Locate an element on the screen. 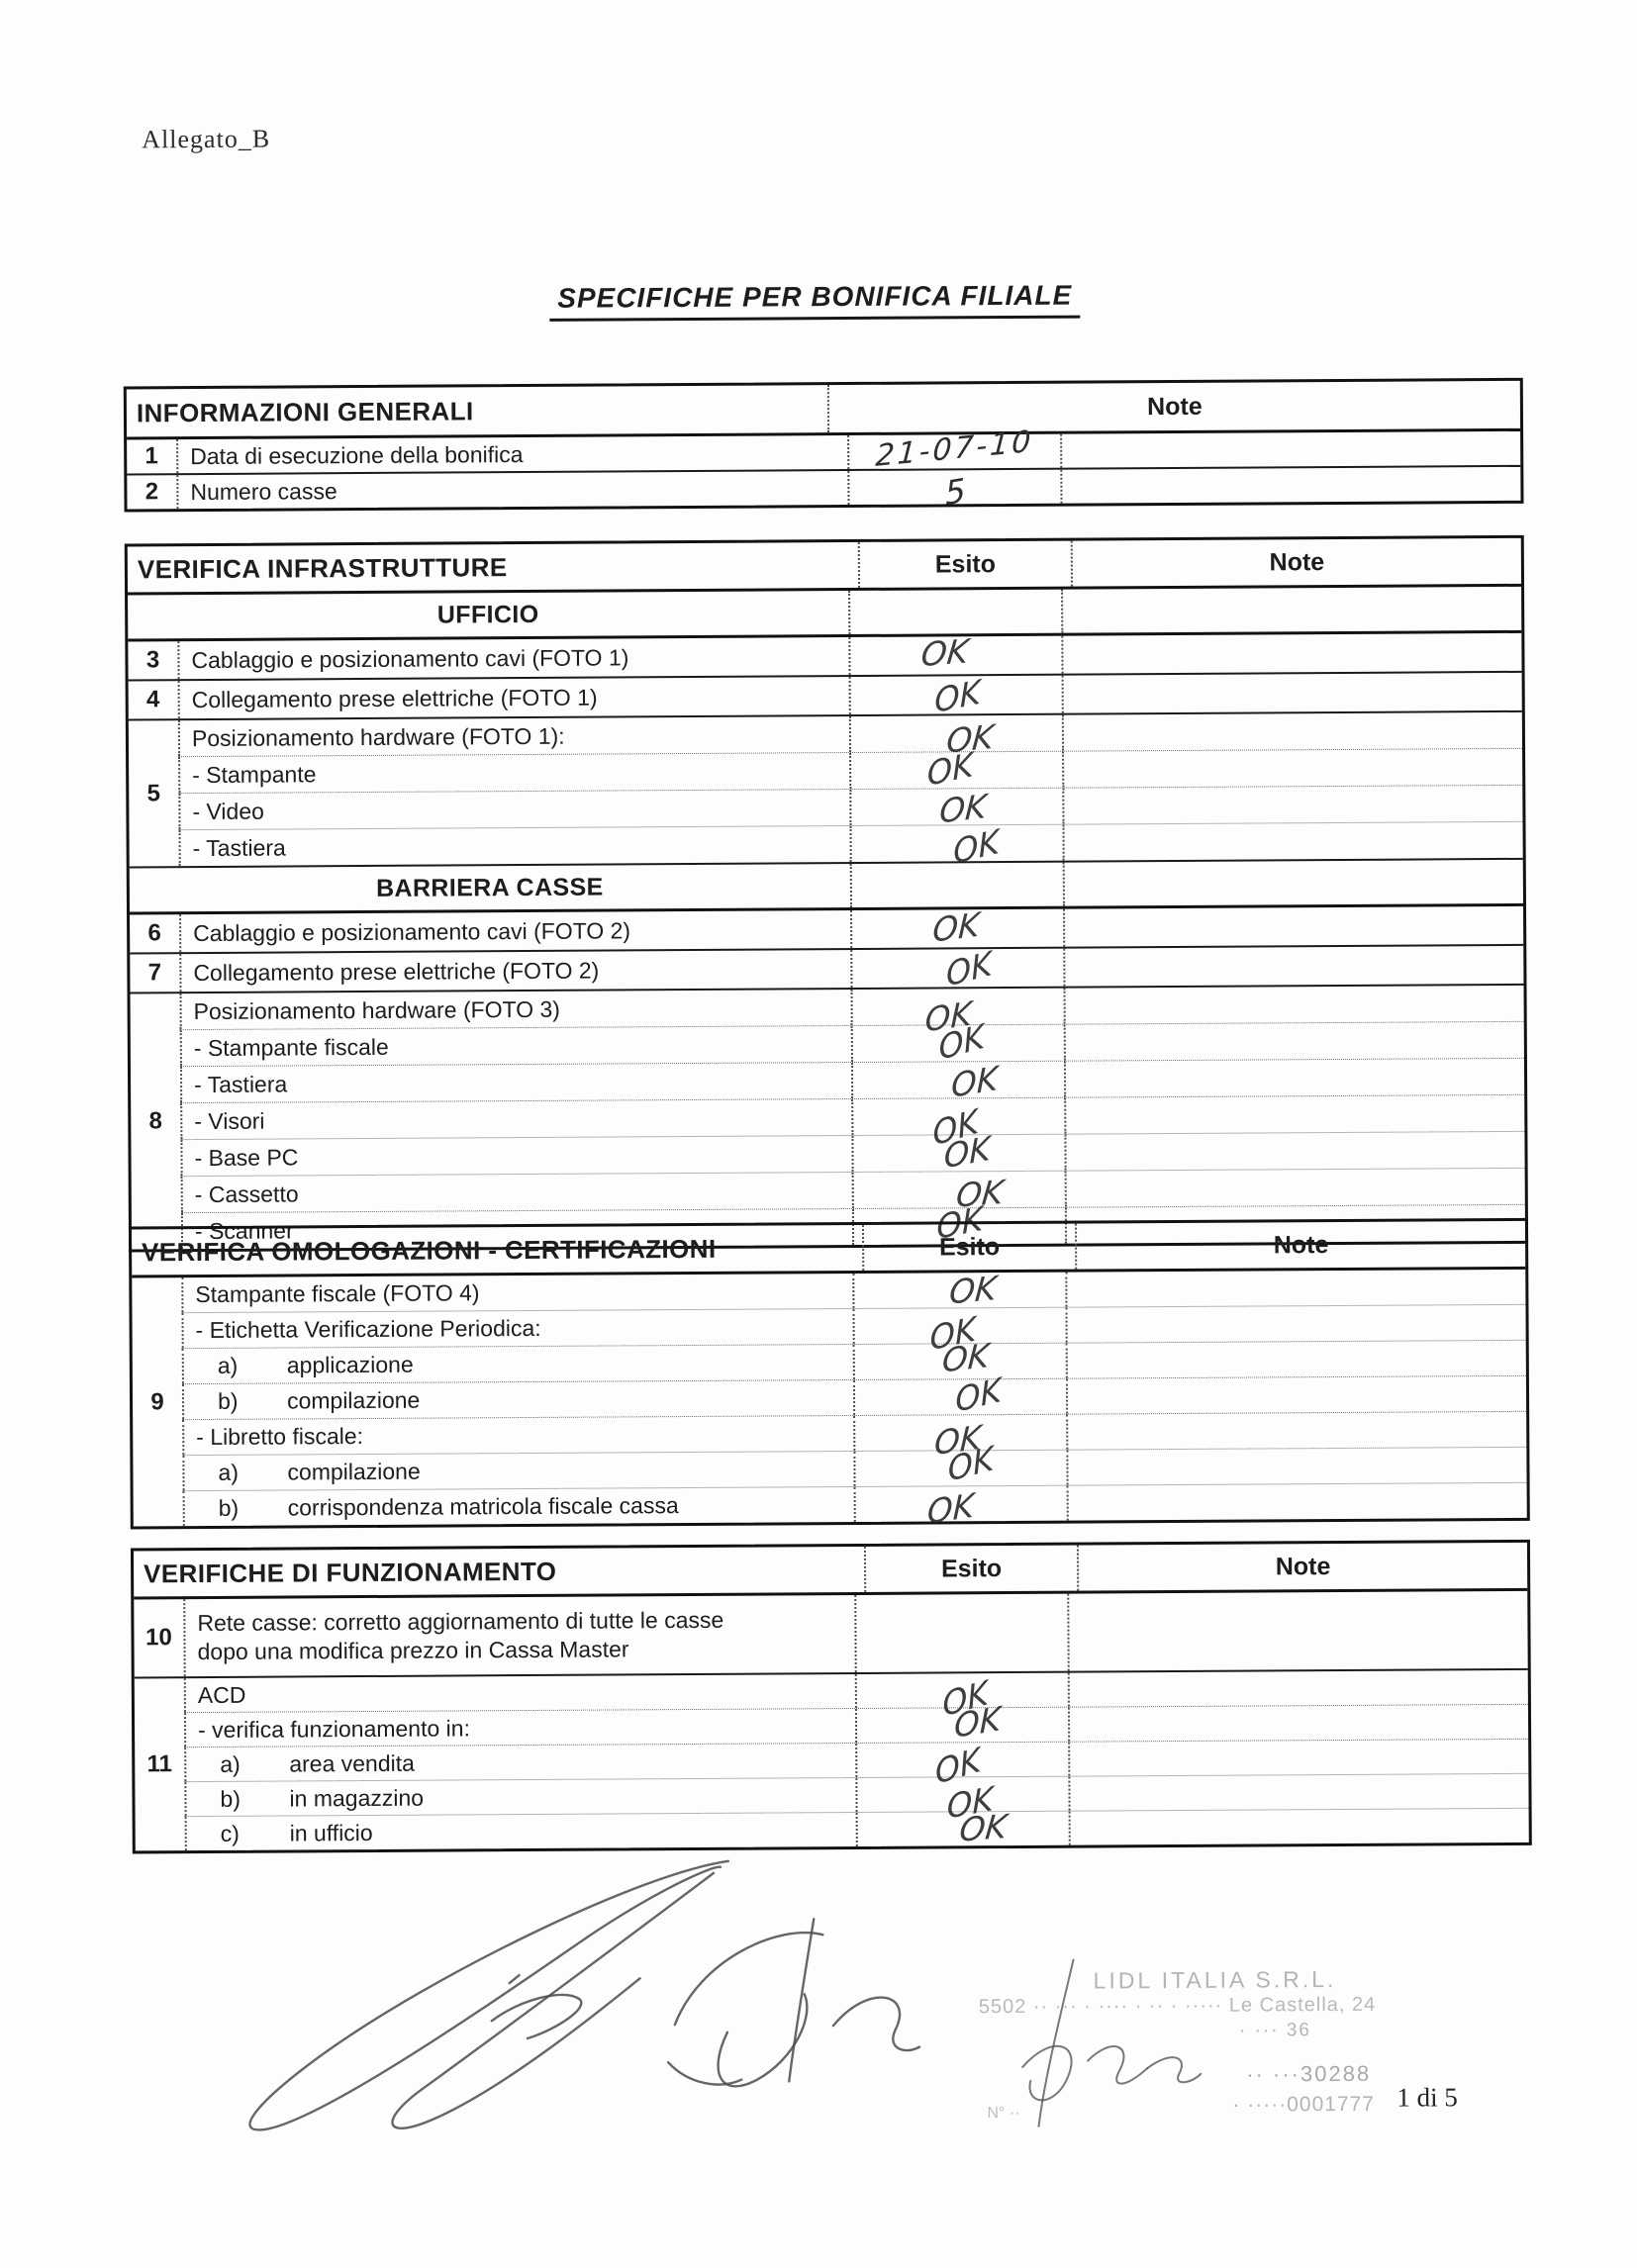 This screenshot has height=2268, width=1637. label-text: - Tastiera is located at coordinates (239, 848).